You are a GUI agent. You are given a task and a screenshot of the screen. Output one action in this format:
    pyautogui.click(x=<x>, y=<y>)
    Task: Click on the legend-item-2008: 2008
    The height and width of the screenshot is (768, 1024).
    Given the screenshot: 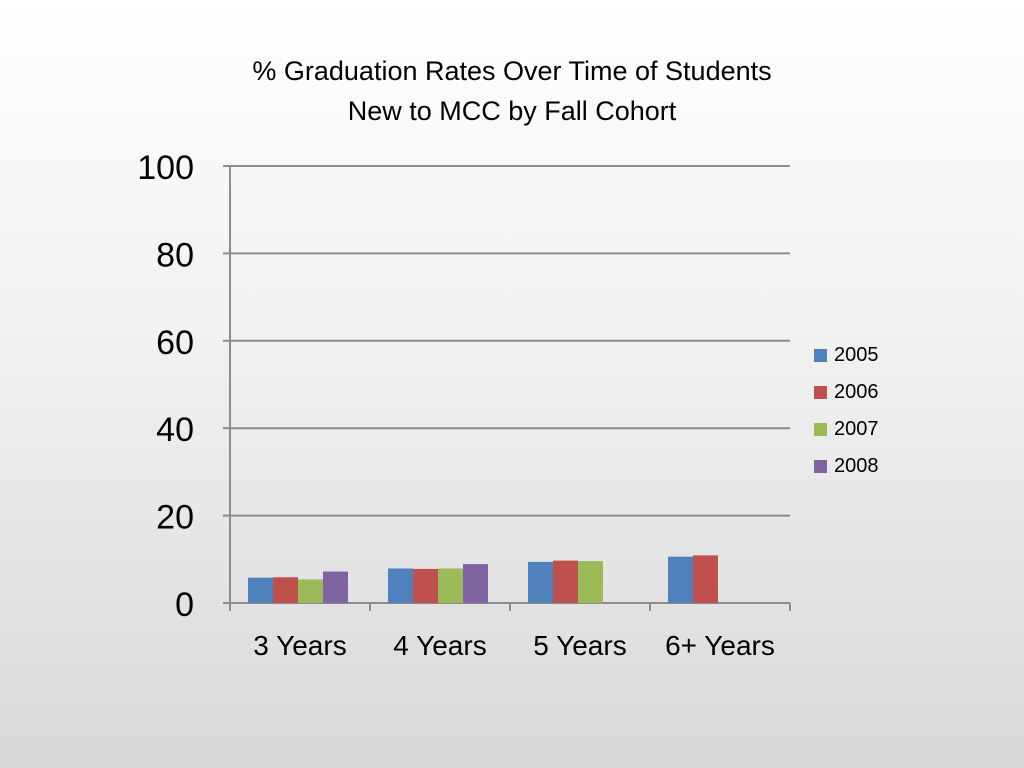 What is the action you would take?
    pyautogui.click(x=846, y=466)
    